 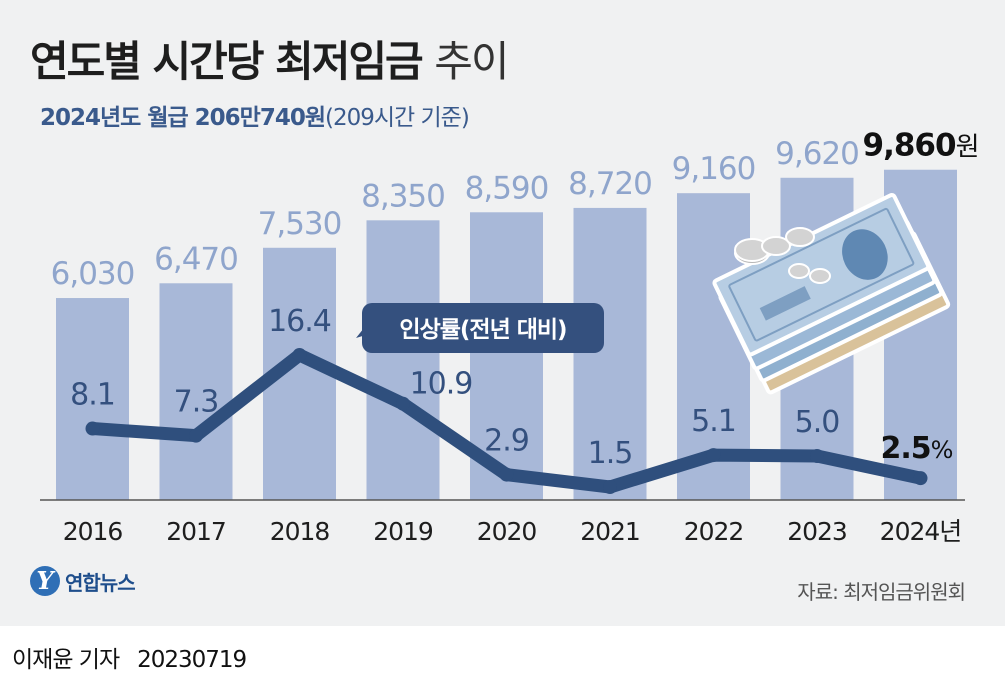 I want to click on rate-point-2017, so click(x=196, y=435).